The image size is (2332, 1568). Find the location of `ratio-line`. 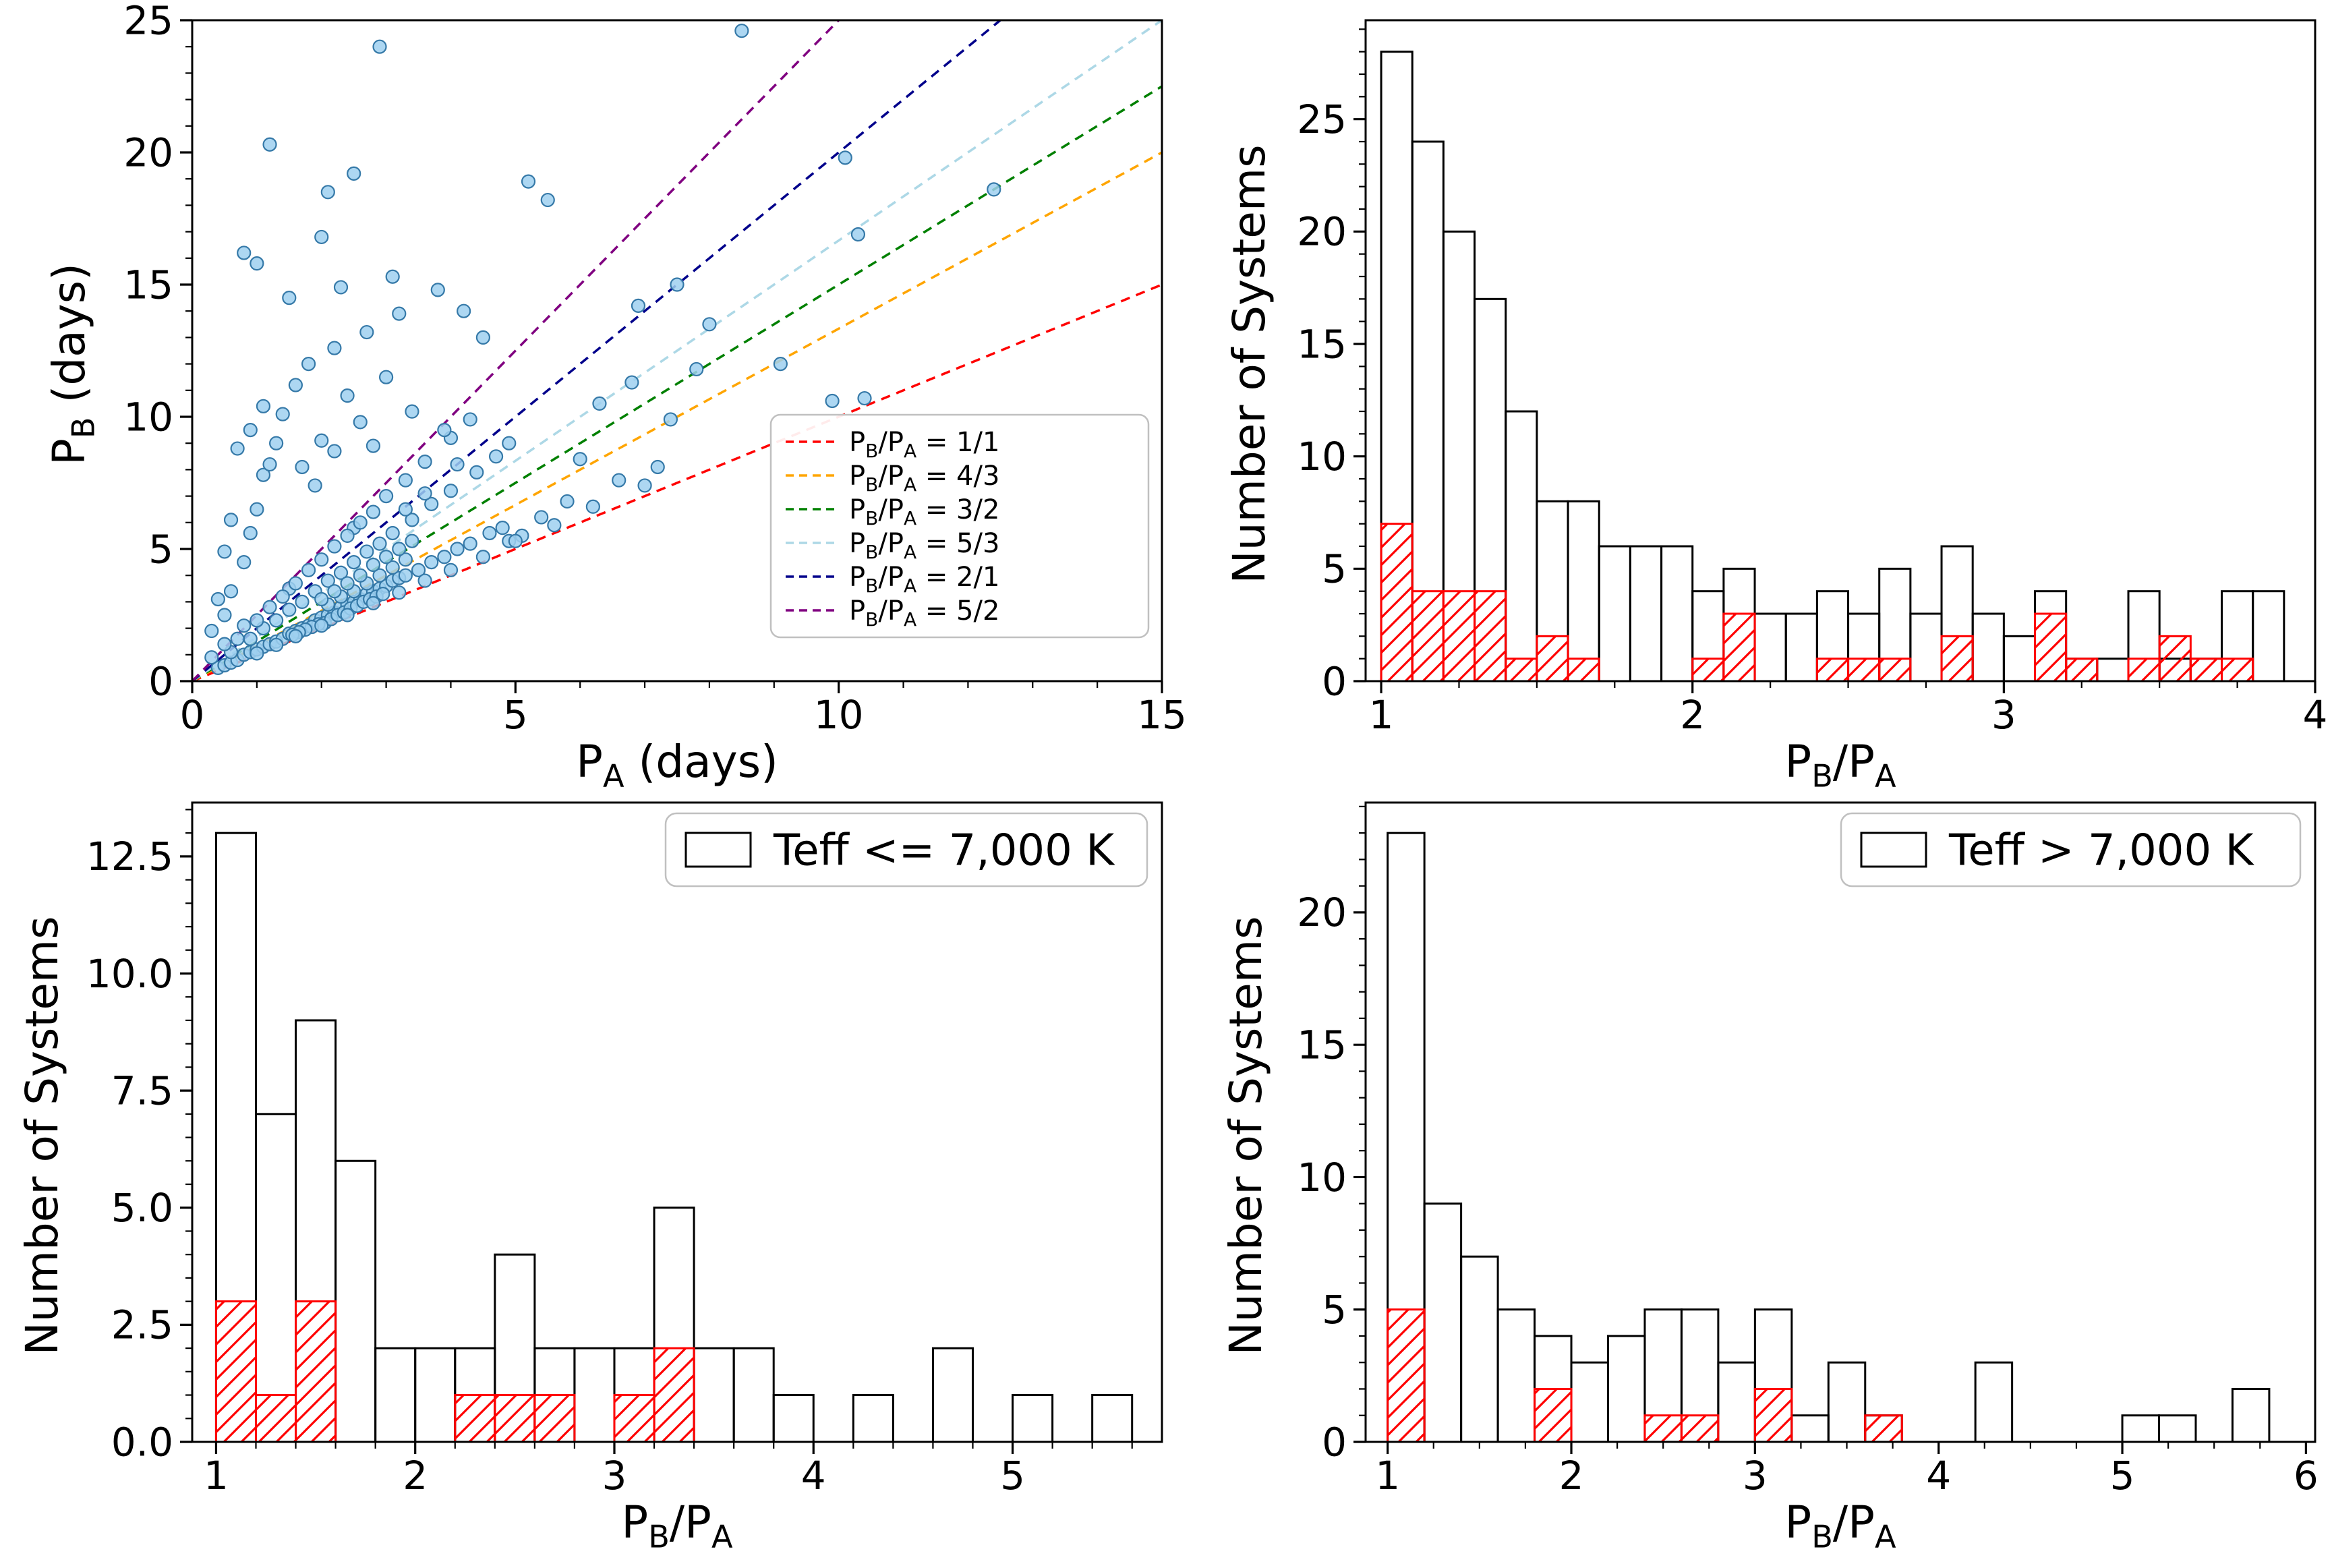

ratio-line is located at coordinates (677, 482).